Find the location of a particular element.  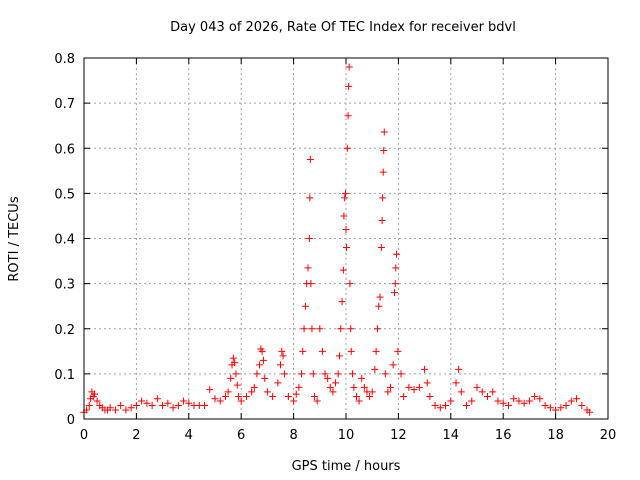

x-tick-label: 16 is located at coordinates (503, 435).